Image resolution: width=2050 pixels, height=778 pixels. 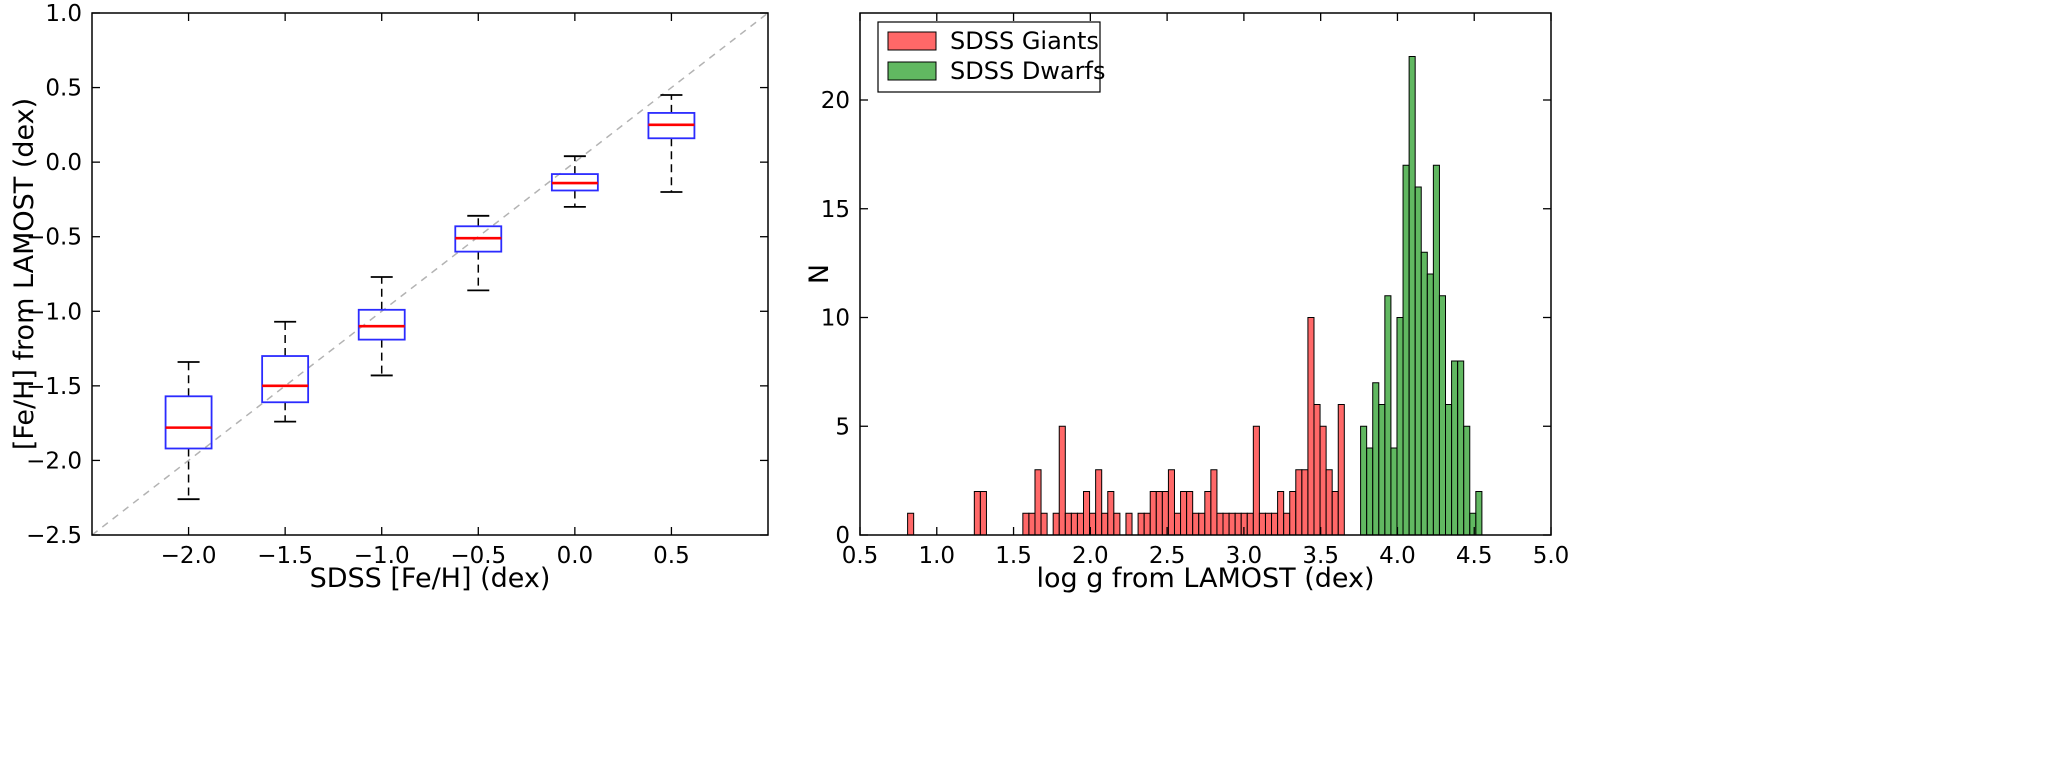 What do you see at coordinates (1167, 556) in the screenshot?
I see `x-tick-label: 2.5` at bounding box center [1167, 556].